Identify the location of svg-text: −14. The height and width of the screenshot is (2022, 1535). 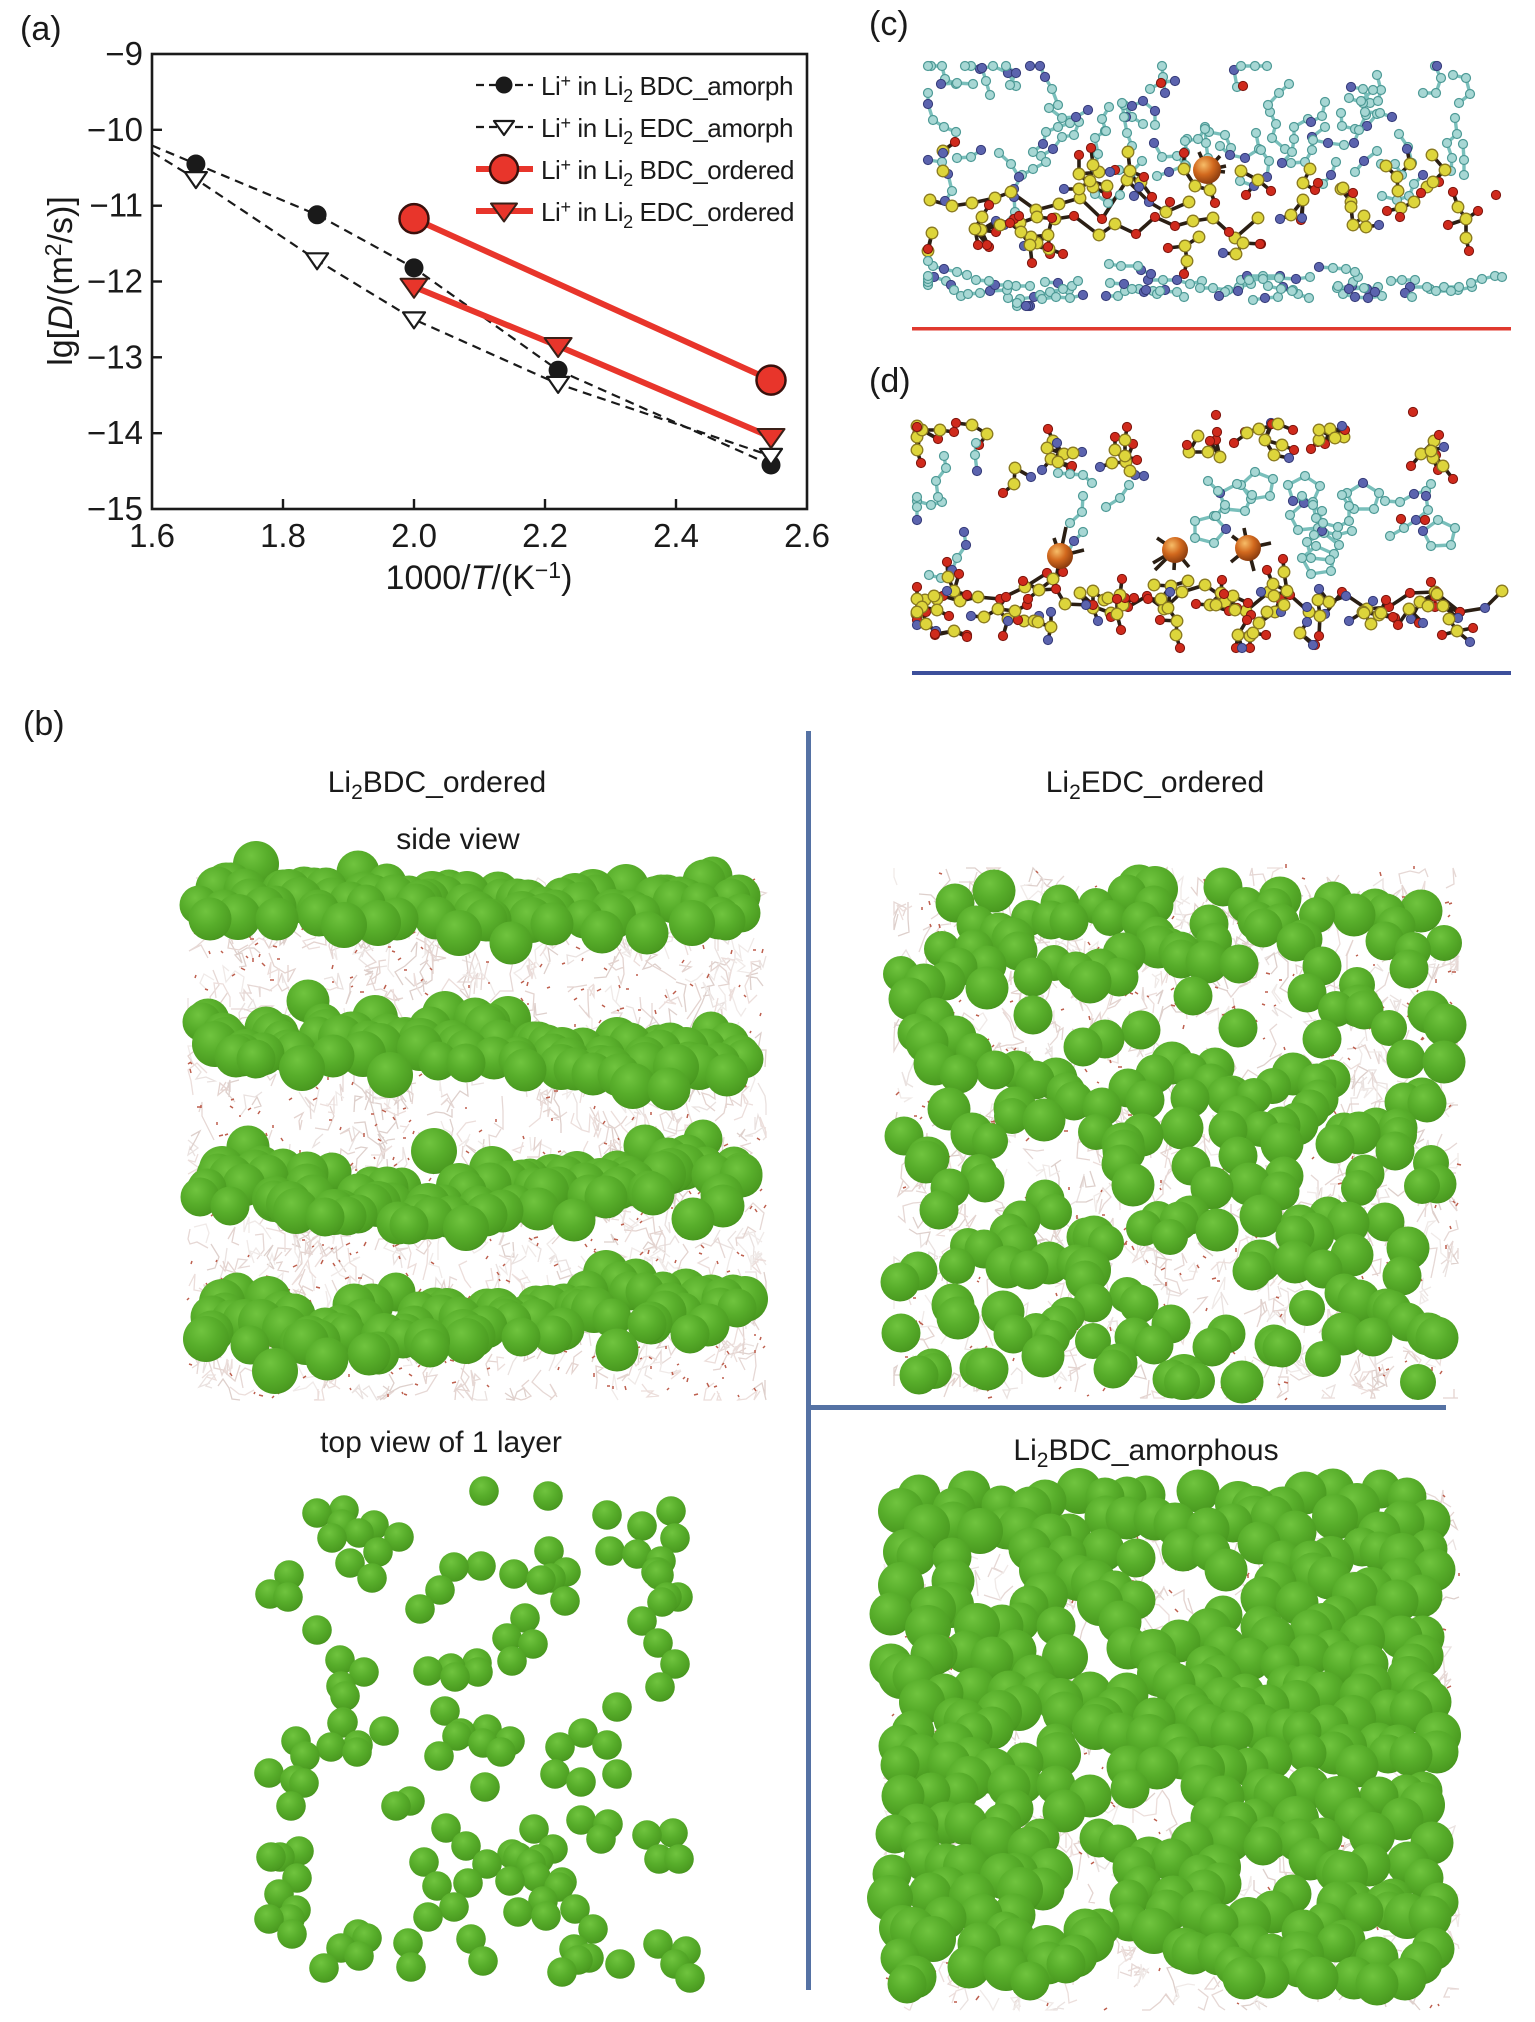
(115, 432).